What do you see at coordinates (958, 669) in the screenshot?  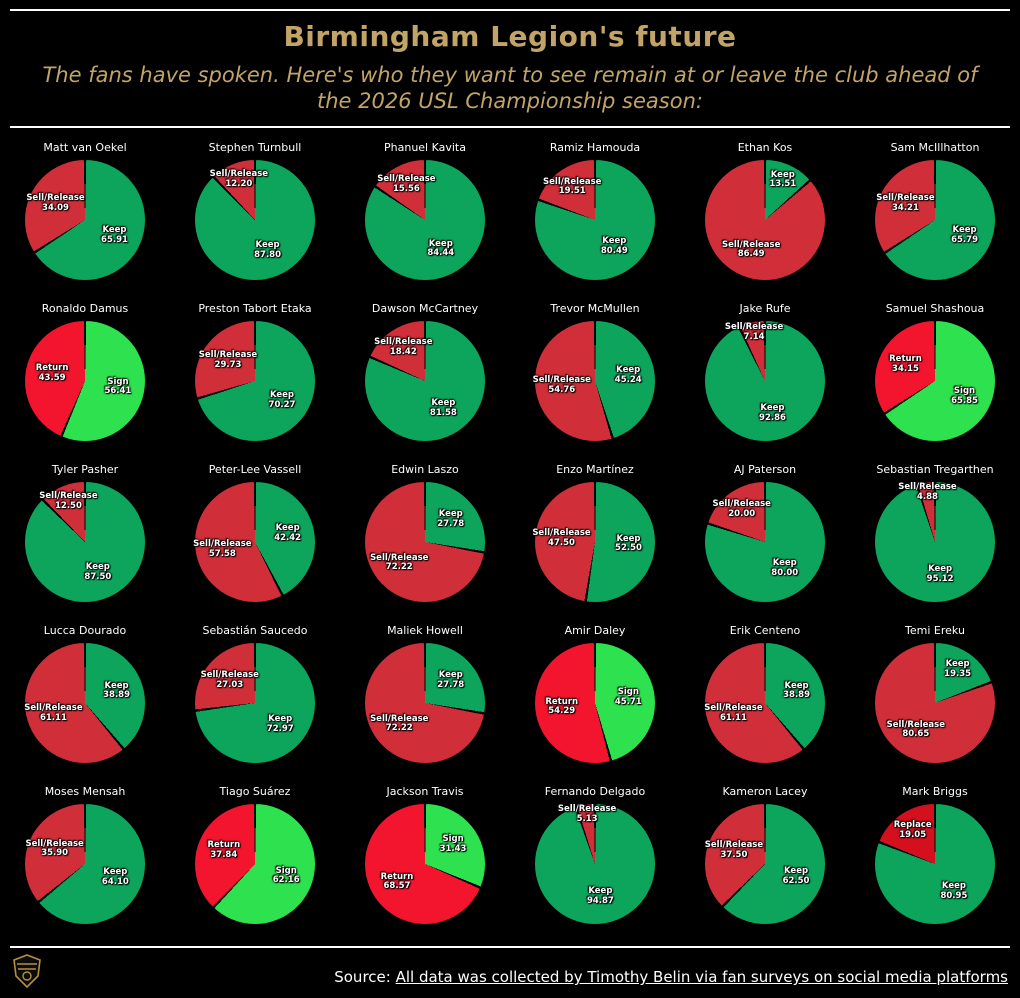 I see `pie-slice-label: Keep 19.35` at bounding box center [958, 669].